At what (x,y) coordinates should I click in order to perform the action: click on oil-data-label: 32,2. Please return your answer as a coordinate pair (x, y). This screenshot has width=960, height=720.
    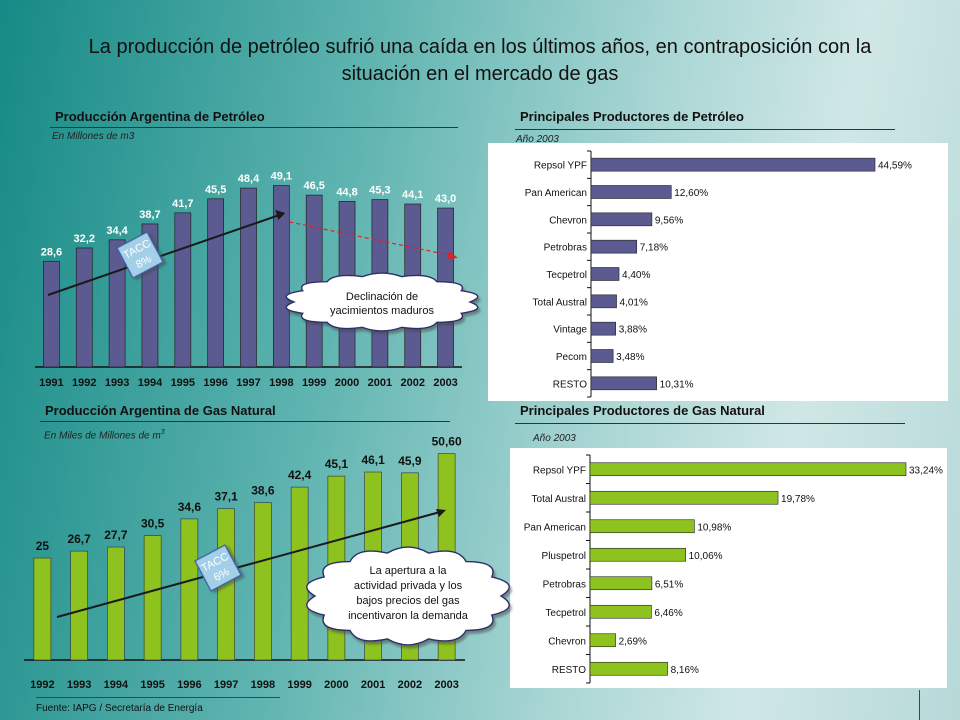
    Looking at the image, I should click on (84, 239).